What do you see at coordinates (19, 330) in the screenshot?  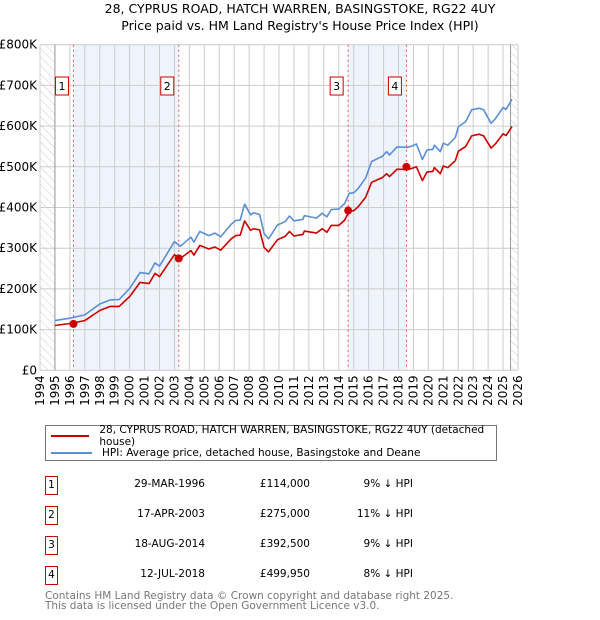 I see `y-tick-label: £100K` at bounding box center [19, 330].